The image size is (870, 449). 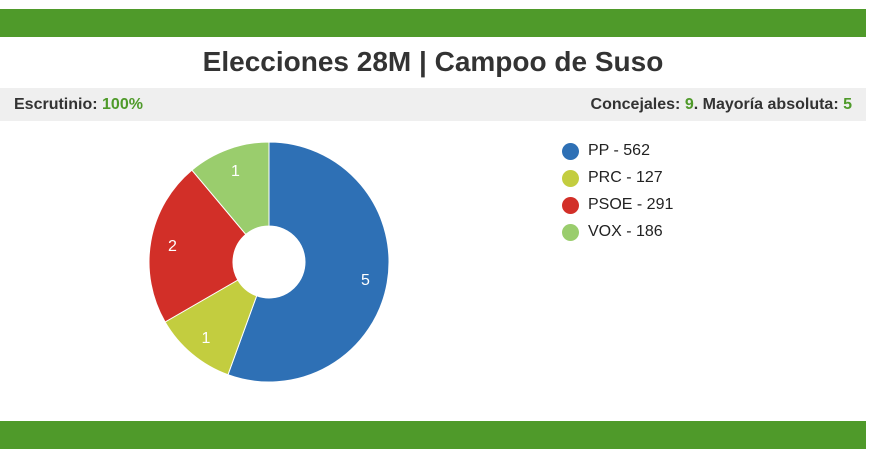 I want to click on majority-label: . Mayoría absoluta:, so click(x=766, y=104).